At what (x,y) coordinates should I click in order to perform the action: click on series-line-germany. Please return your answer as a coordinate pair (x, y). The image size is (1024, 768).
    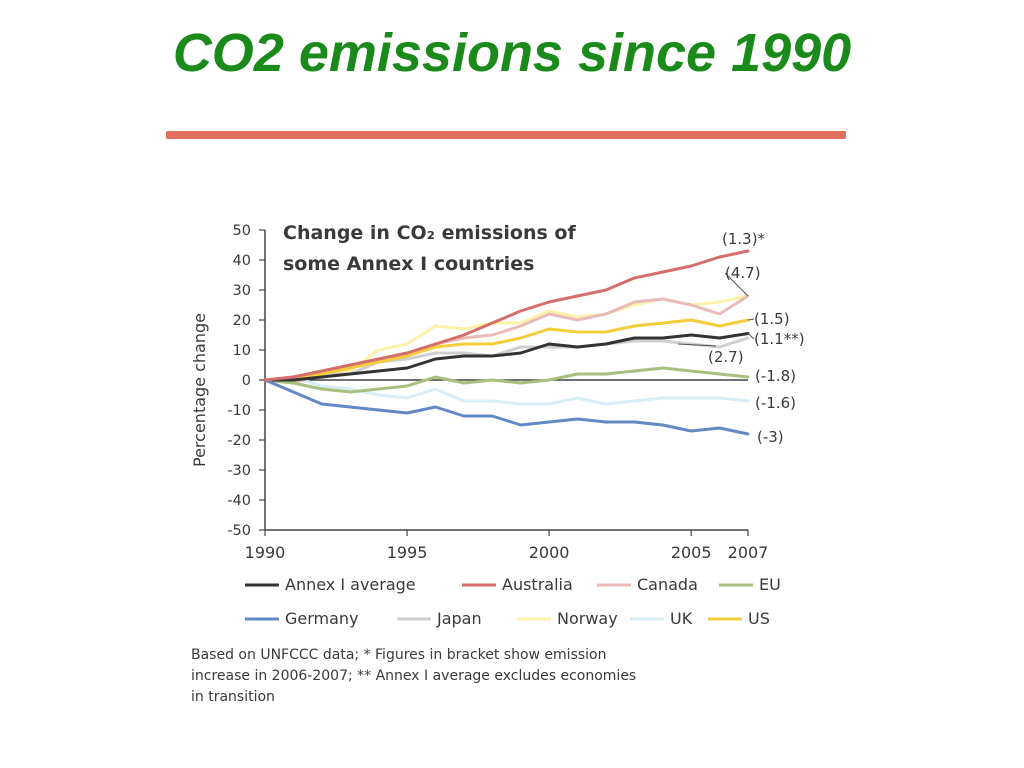
    Looking at the image, I should click on (506, 407).